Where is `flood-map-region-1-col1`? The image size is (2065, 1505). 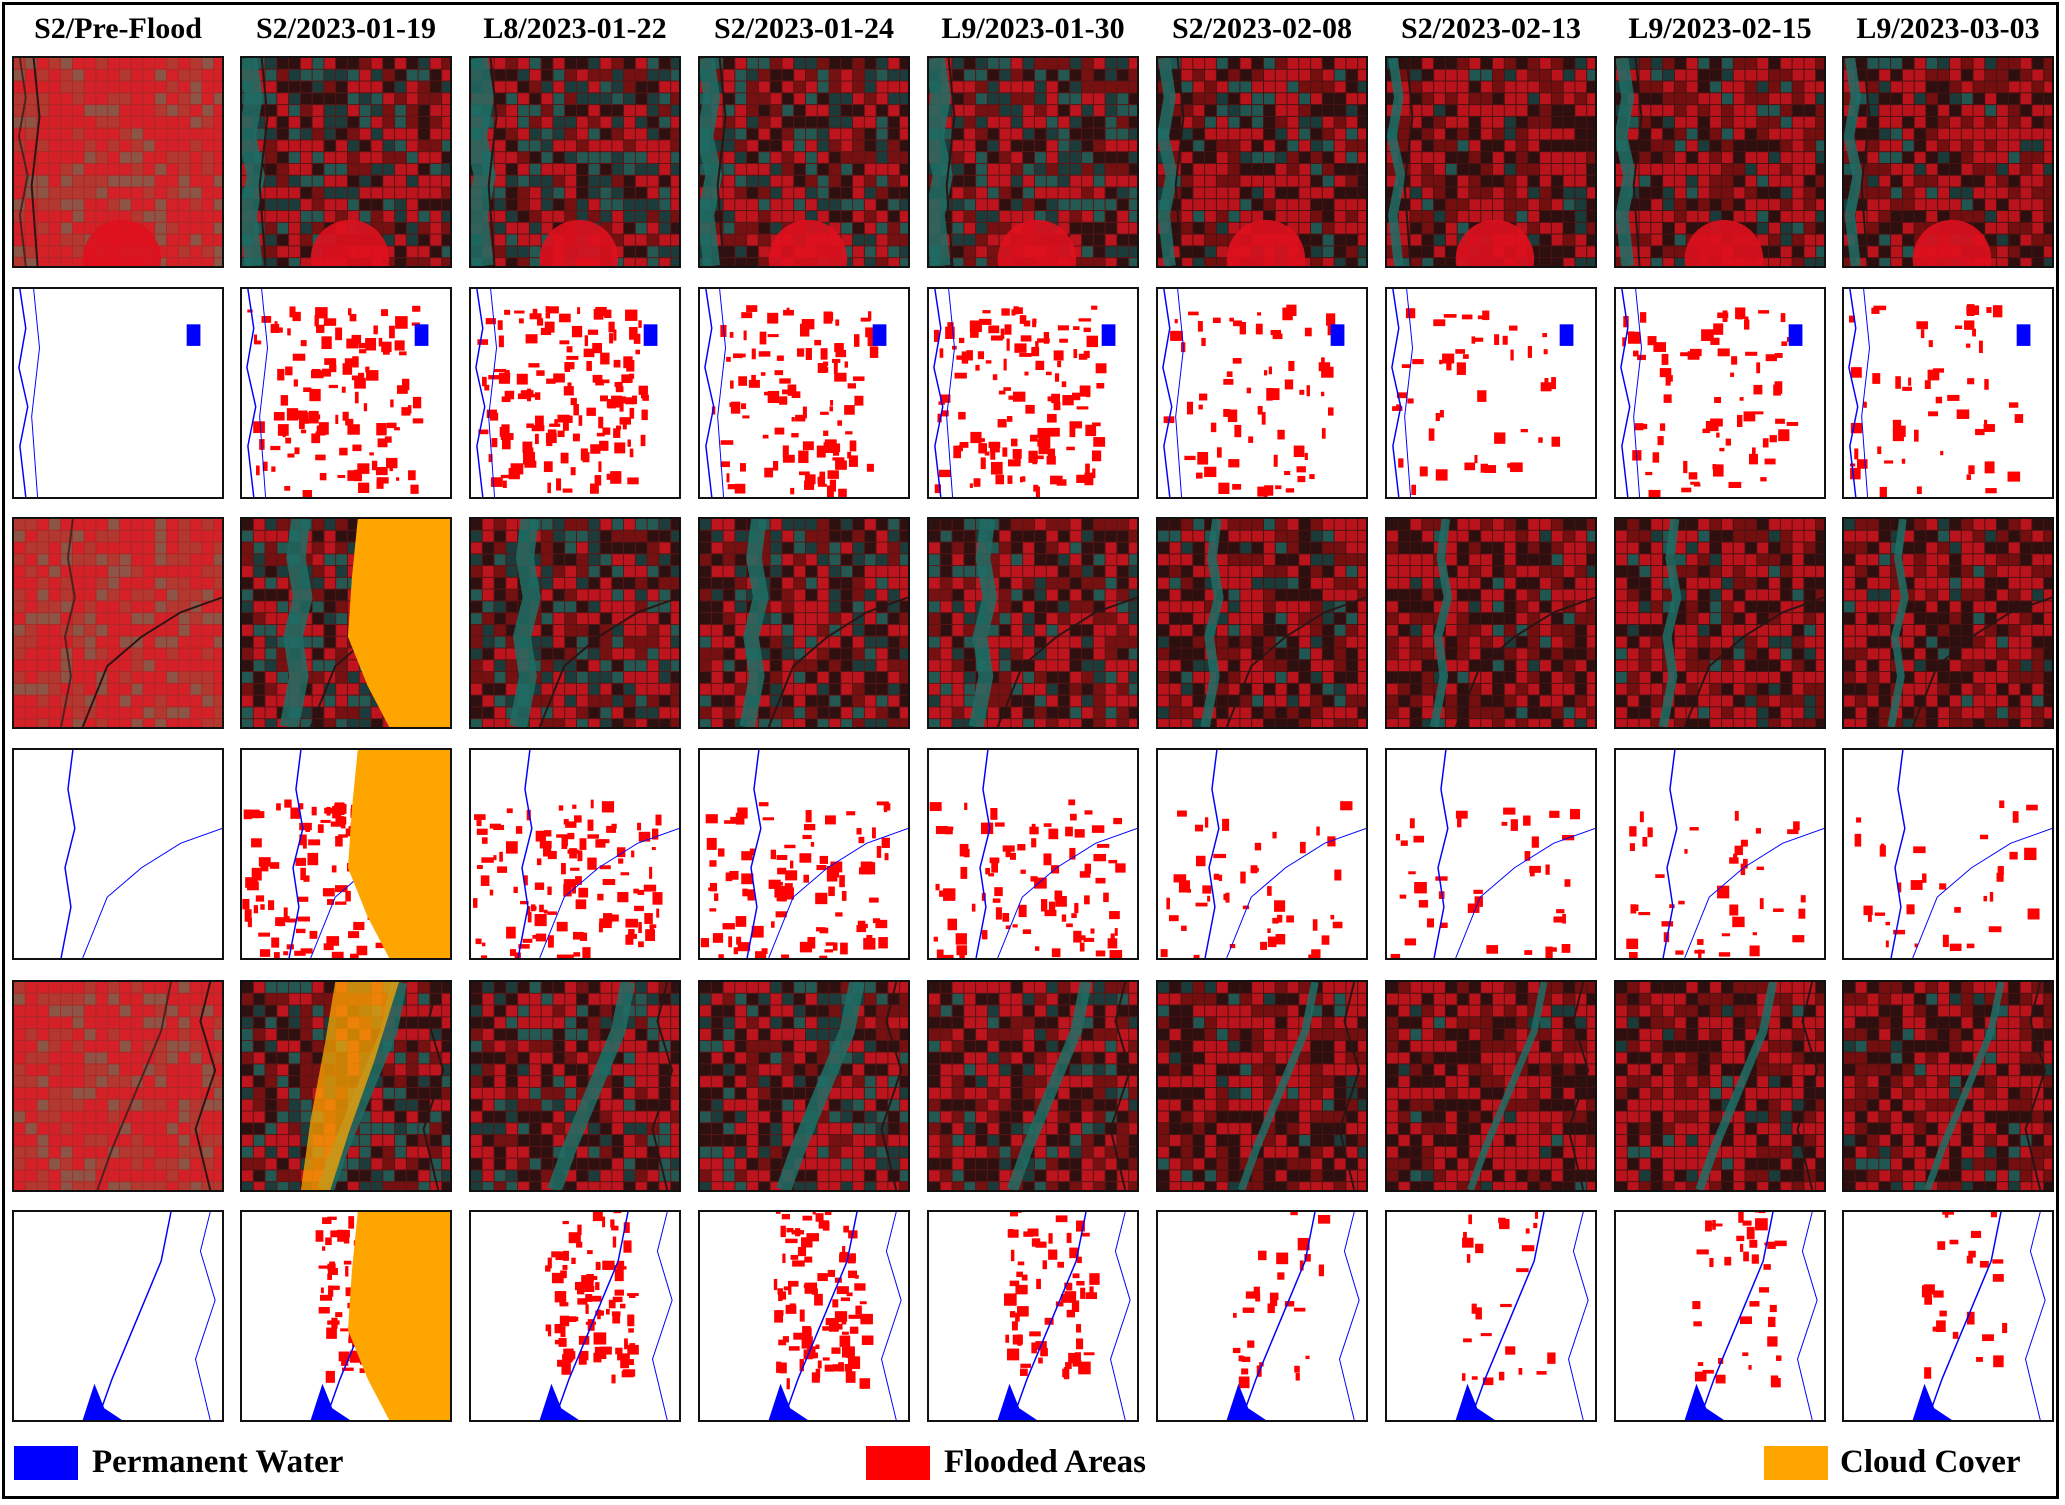 flood-map-region-1-col1 is located at coordinates (118, 393).